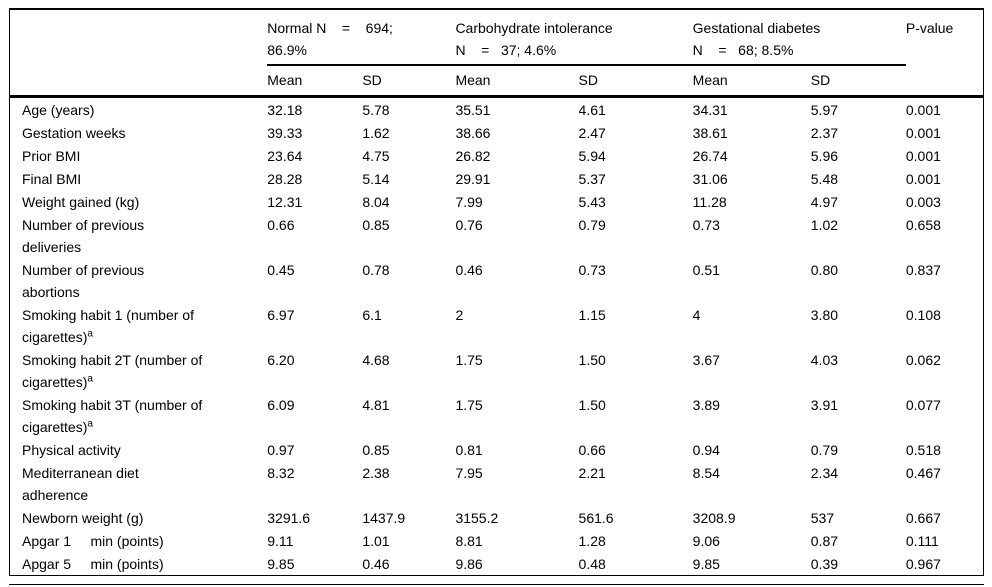 The image size is (992, 587). Describe the element at coordinates (592, 202) in the screenshot. I see `value-cell: 5.43` at that location.